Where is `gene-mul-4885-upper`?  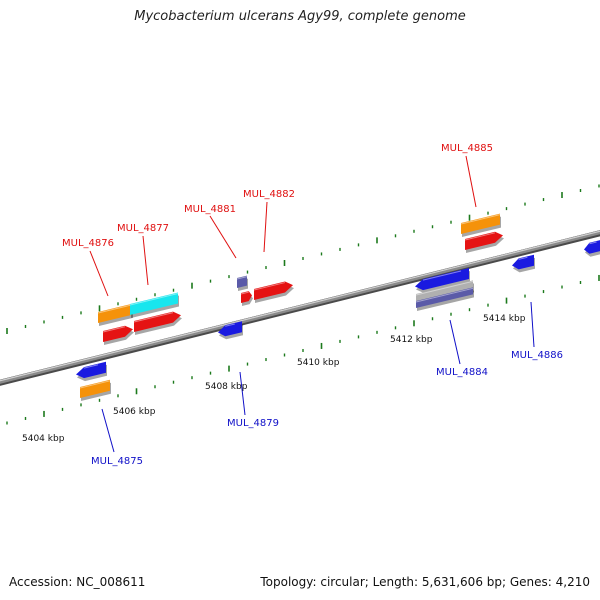
gene-mul-4885-upper is located at coordinates (480, 225).